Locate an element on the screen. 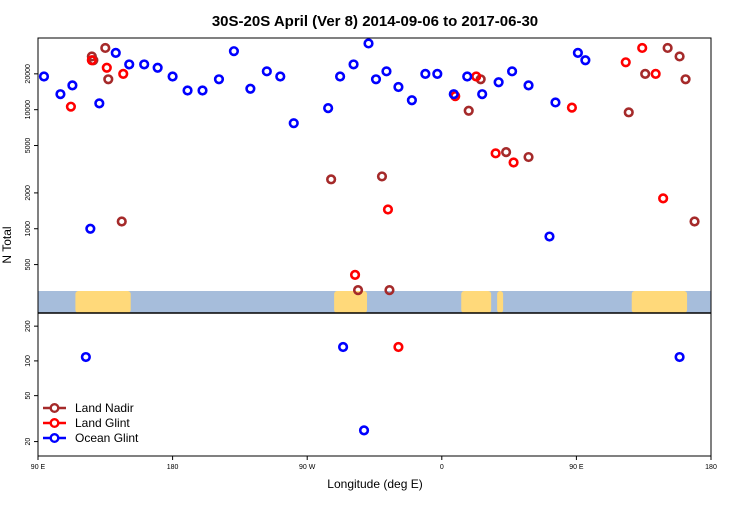  ocean-band is located at coordinates (374, 302).